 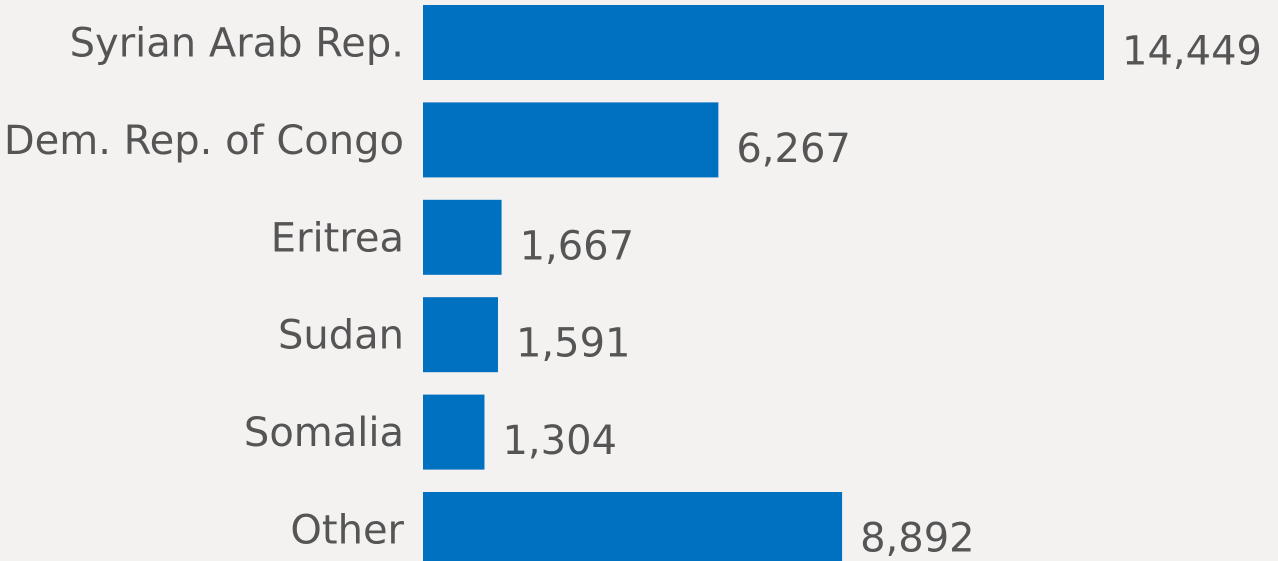 I want to click on value-label-syrian-arab-rep: 14,449, so click(x=1192, y=52).